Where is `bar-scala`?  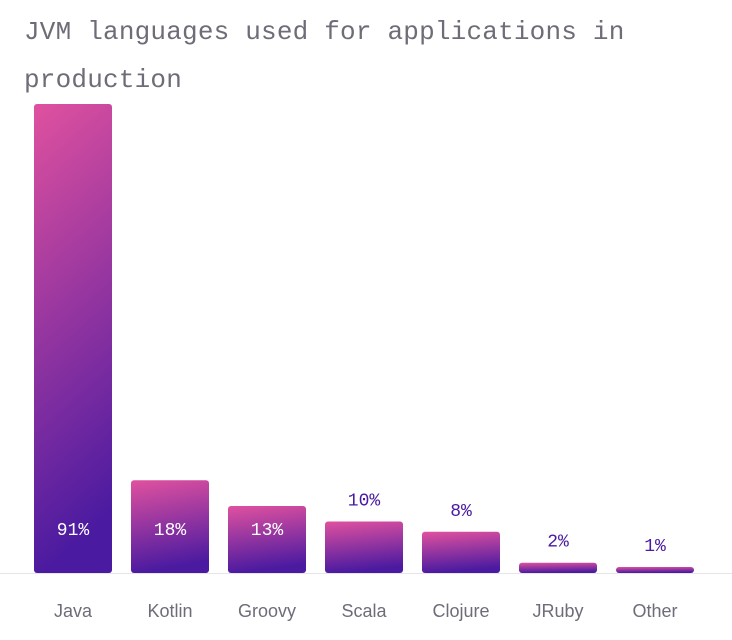 bar-scala is located at coordinates (364, 547).